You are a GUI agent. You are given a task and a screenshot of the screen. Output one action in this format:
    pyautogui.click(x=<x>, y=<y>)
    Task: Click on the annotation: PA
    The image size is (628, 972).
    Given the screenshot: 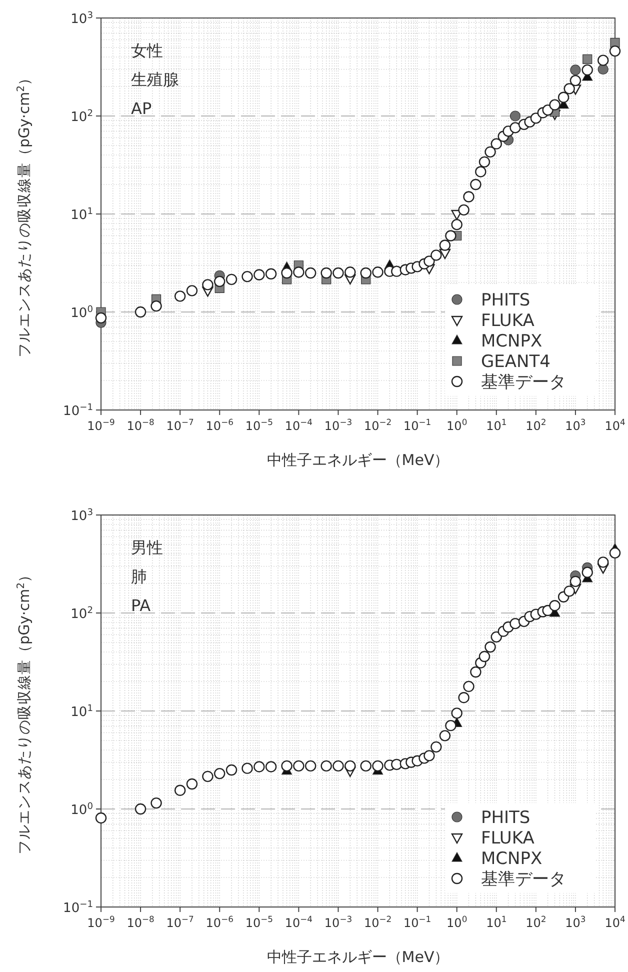 What is the action you would take?
    pyautogui.click(x=141, y=605)
    